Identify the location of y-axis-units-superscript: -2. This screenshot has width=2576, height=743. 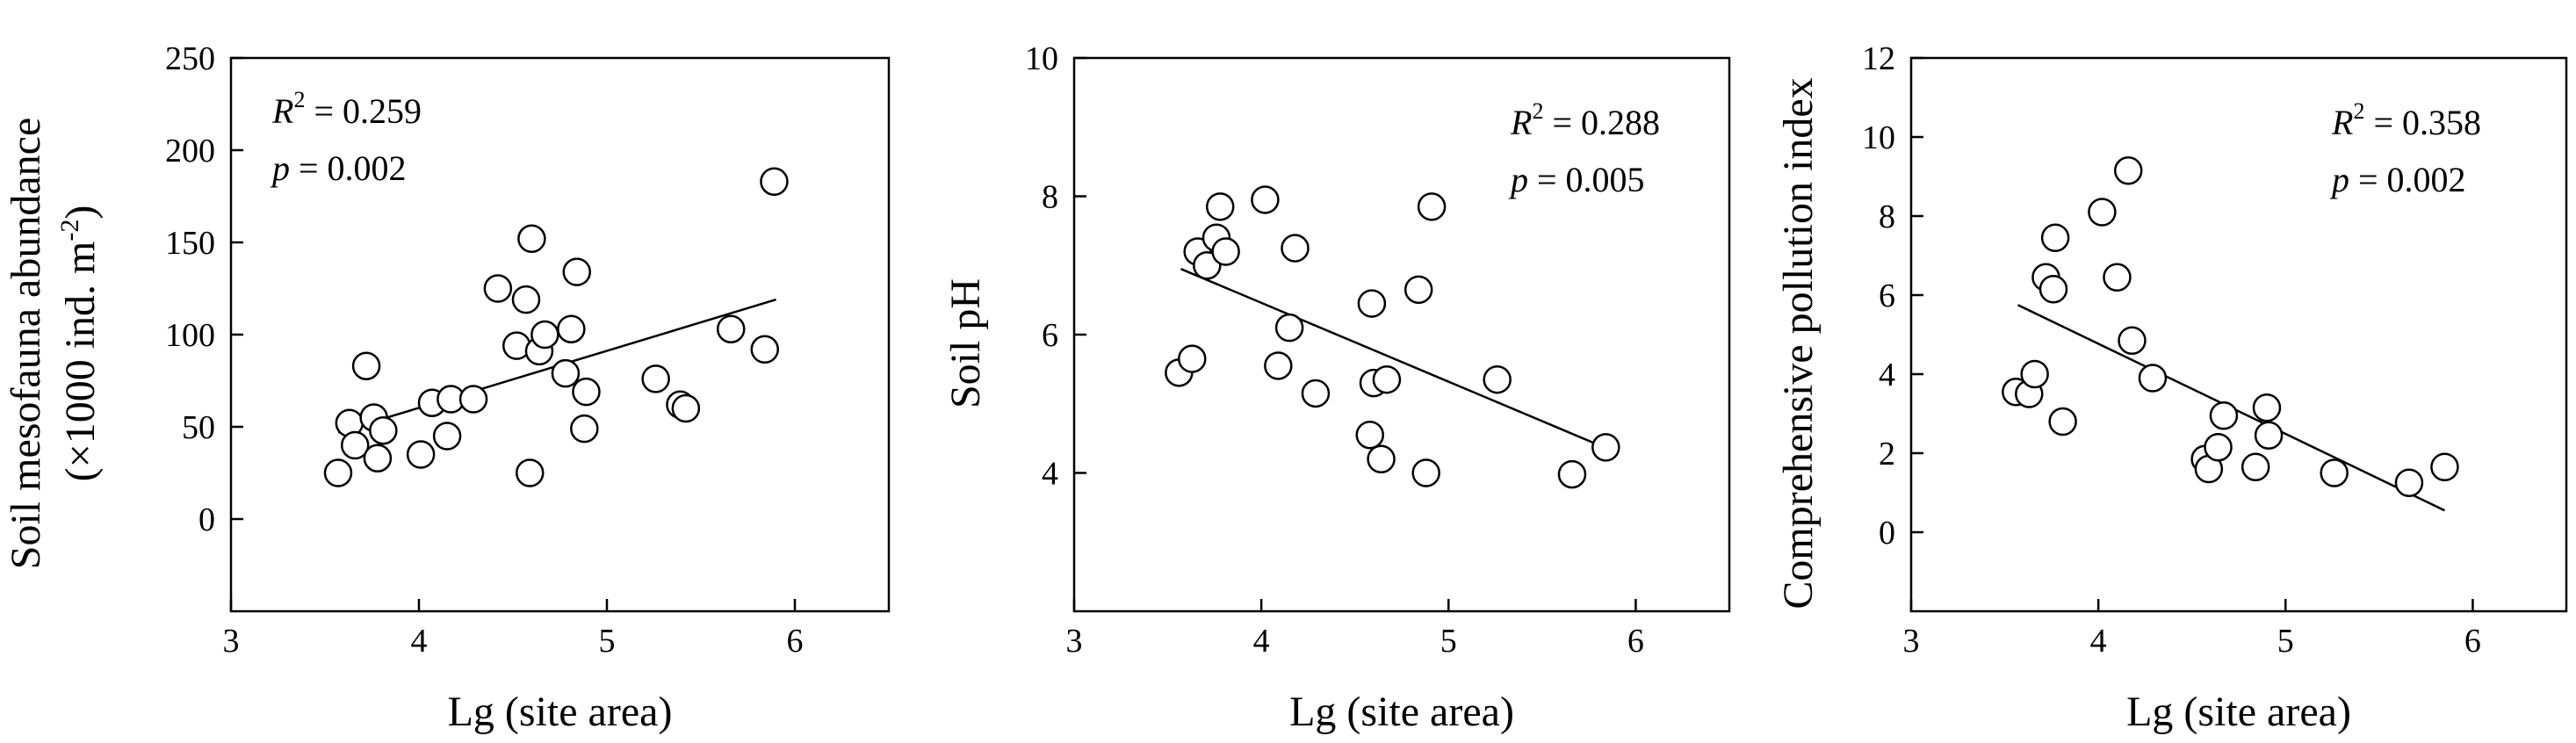
(69, 231).